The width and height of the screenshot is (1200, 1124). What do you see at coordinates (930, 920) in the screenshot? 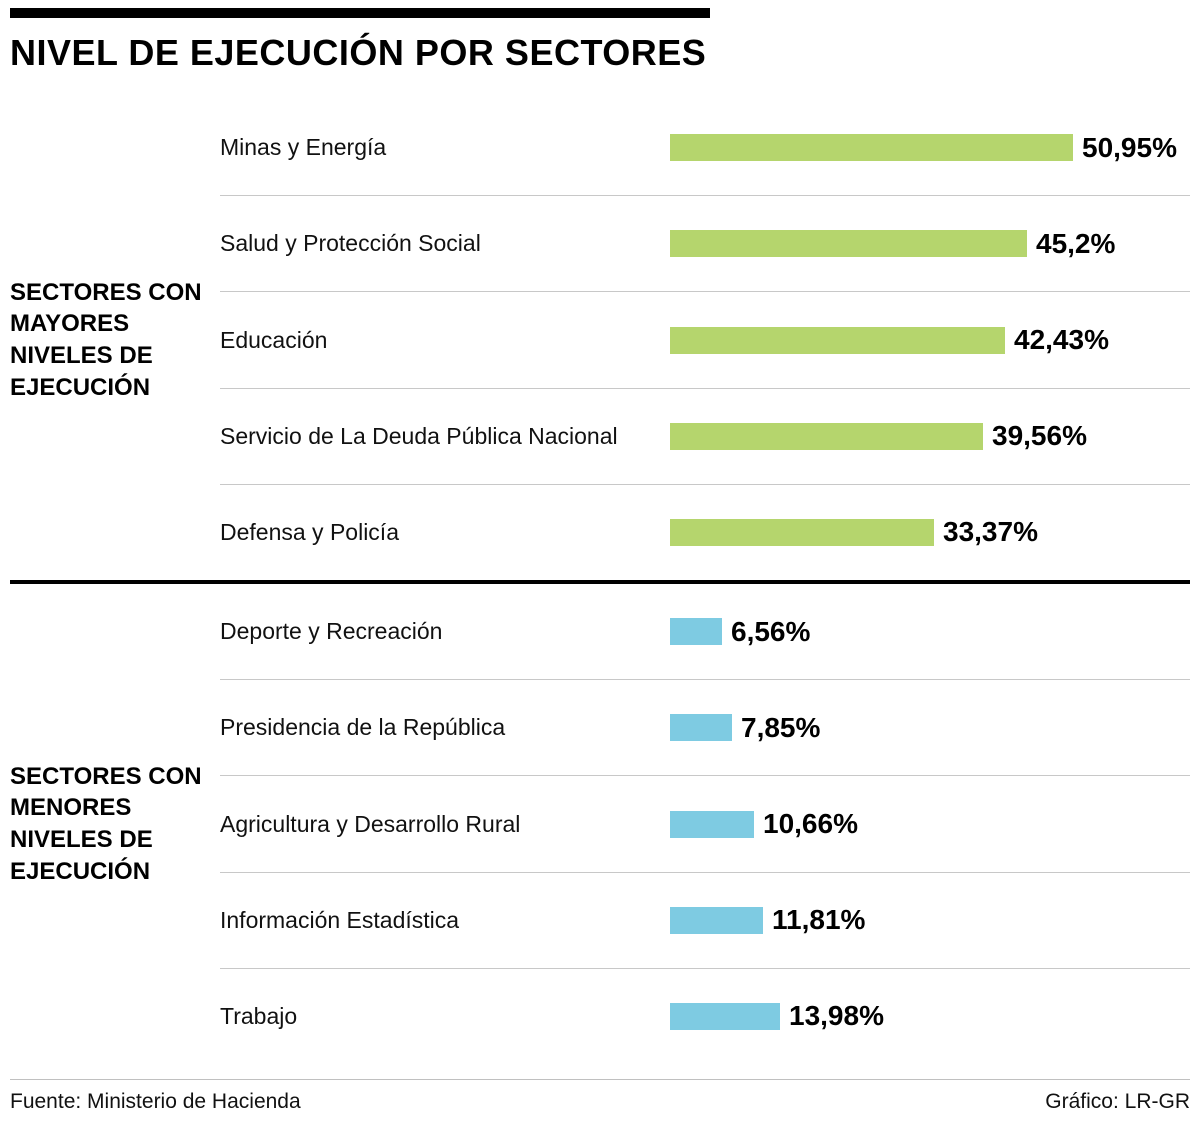
I see `bar-area: 11,81%` at bounding box center [930, 920].